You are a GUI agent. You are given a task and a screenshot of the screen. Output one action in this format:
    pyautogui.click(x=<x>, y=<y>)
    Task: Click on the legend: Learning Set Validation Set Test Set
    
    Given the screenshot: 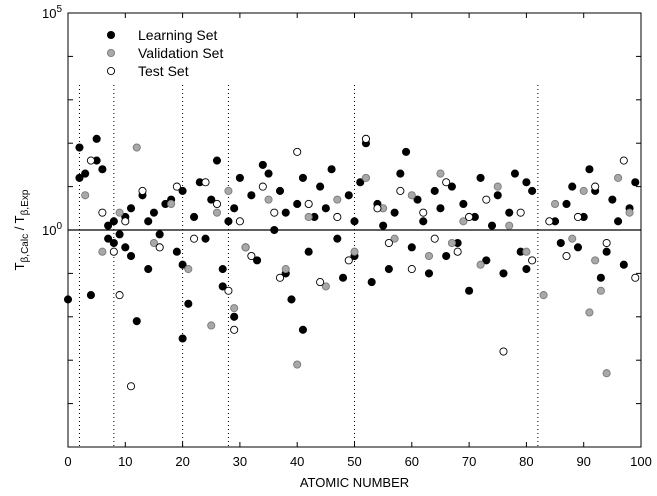 What is the action you would take?
    pyautogui.click(x=165, y=53)
    